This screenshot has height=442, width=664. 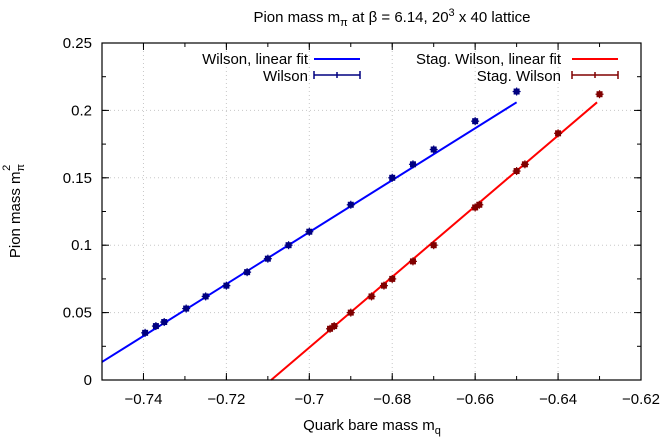 I want to click on x-tick-labels: −0.74 −0.72 −0.7 −0.68 −0.66 −0.64 −0.62, so click(x=392, y=399).